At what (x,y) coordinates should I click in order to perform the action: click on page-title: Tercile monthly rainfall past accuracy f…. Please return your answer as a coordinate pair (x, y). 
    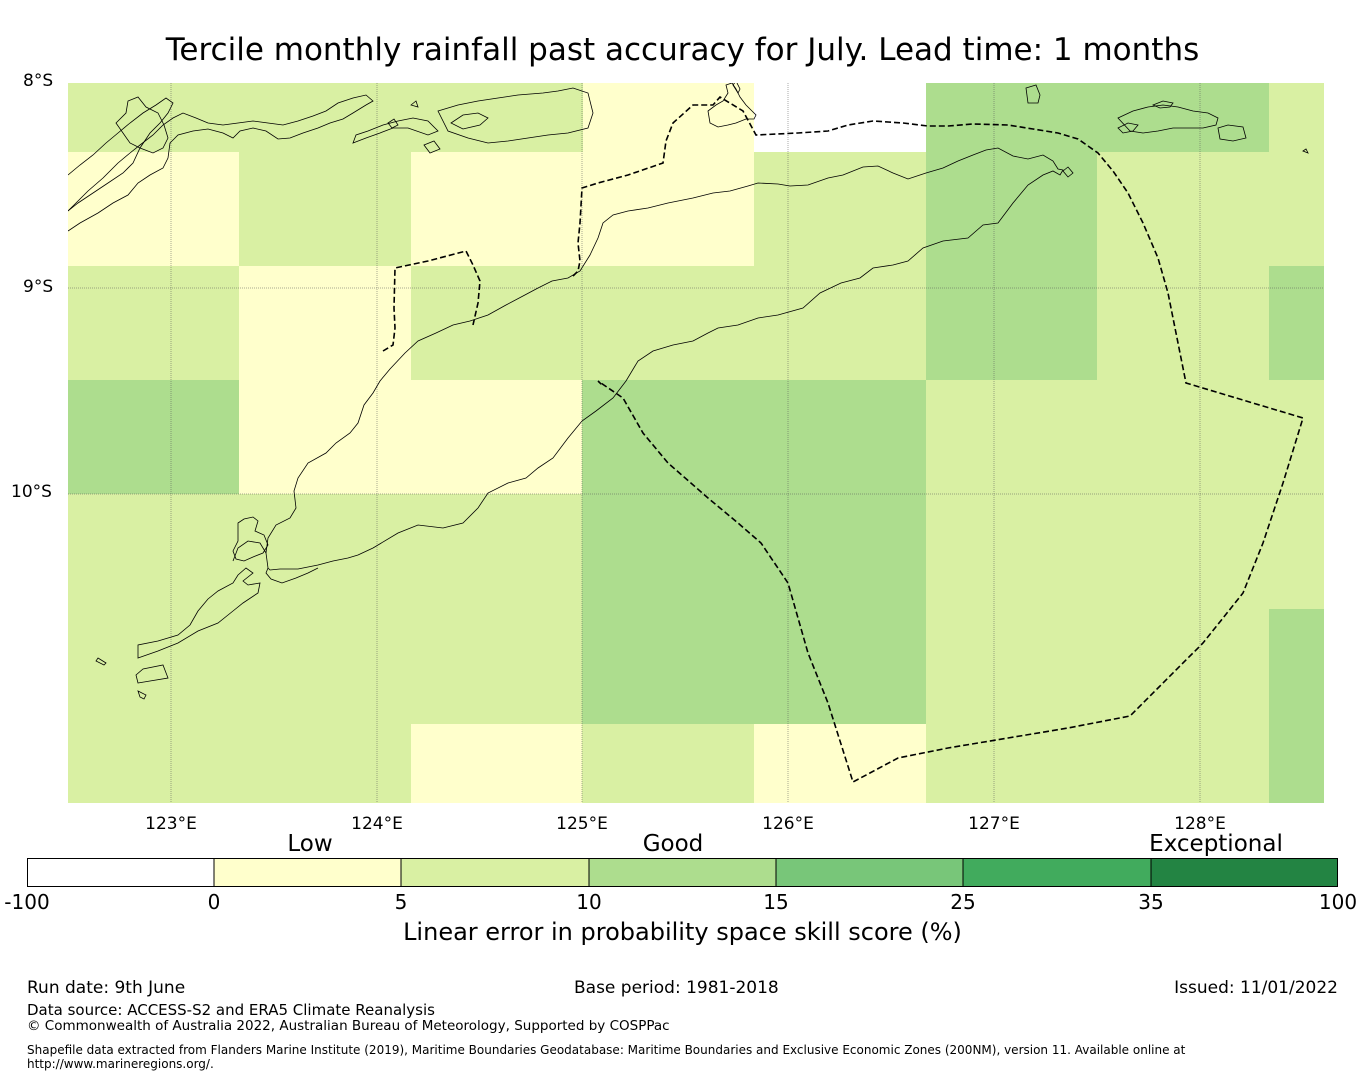
    Looking at the image, I should click on (682, 50).